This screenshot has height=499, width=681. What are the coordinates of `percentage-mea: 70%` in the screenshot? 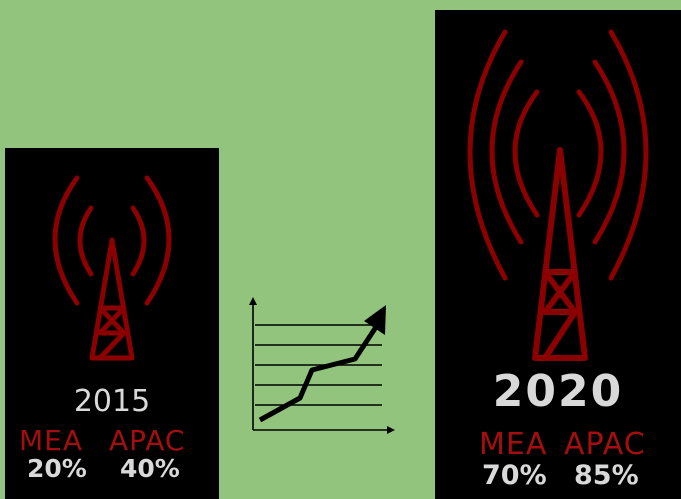 It's located at (514, 475).